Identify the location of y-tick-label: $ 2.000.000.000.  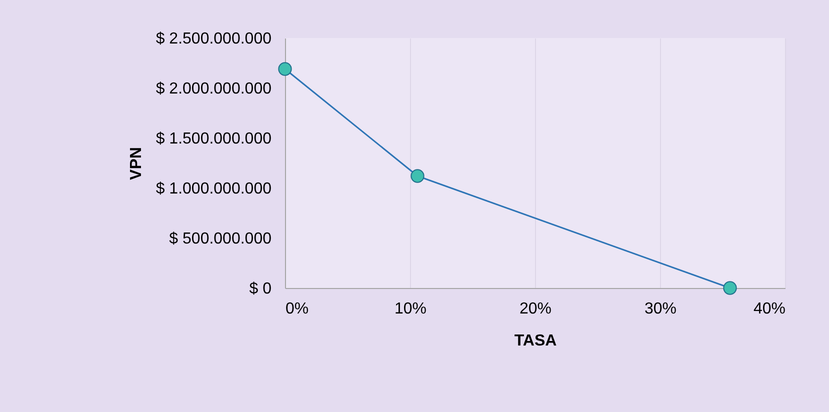
(214, 89).